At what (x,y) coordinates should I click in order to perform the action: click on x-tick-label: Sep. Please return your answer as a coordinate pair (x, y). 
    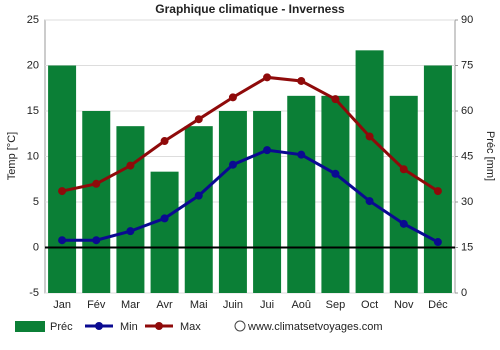
    Looking at the image, I should click on (336, 305).